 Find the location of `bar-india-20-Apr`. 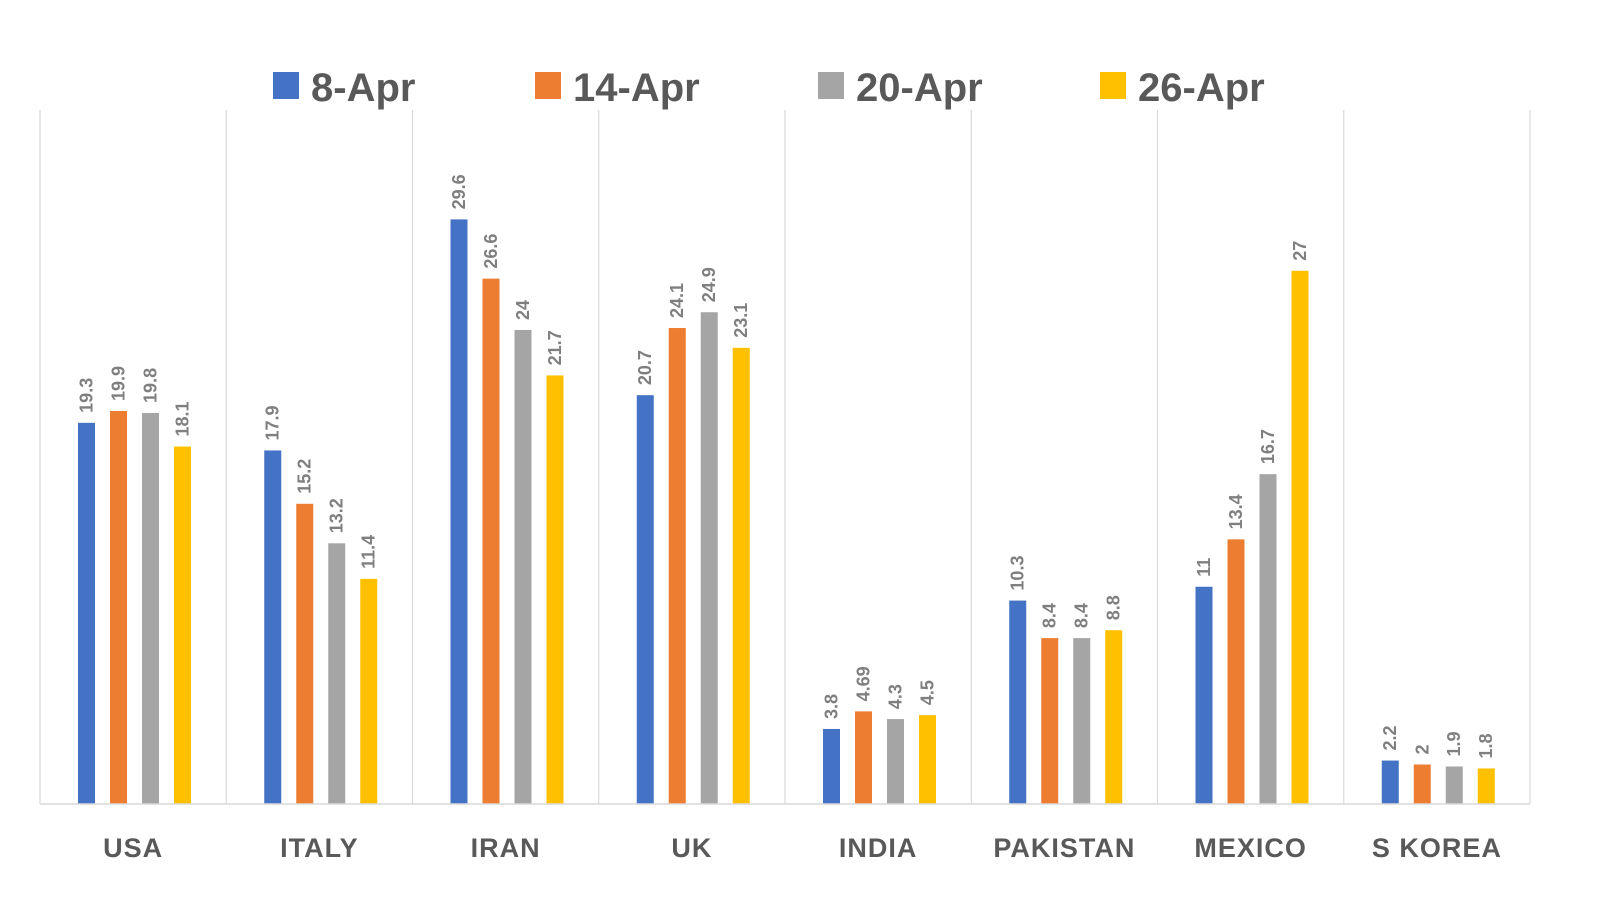

bar-india-20-Apr is located at coordinates (895, 761).